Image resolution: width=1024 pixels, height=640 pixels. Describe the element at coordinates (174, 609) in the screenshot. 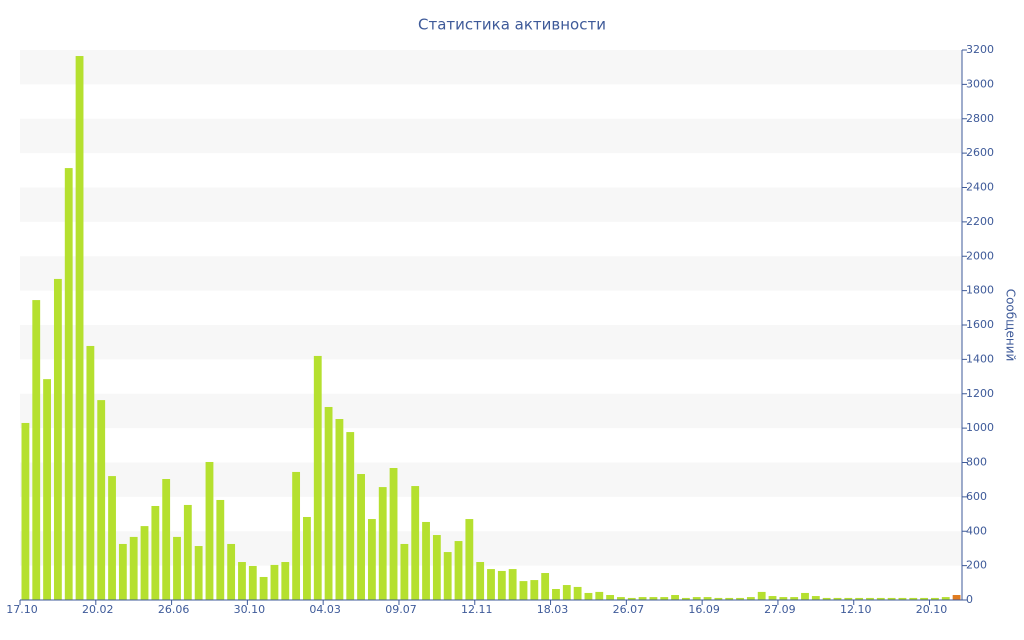

I see `x-tick-label: 26.06` at that location.